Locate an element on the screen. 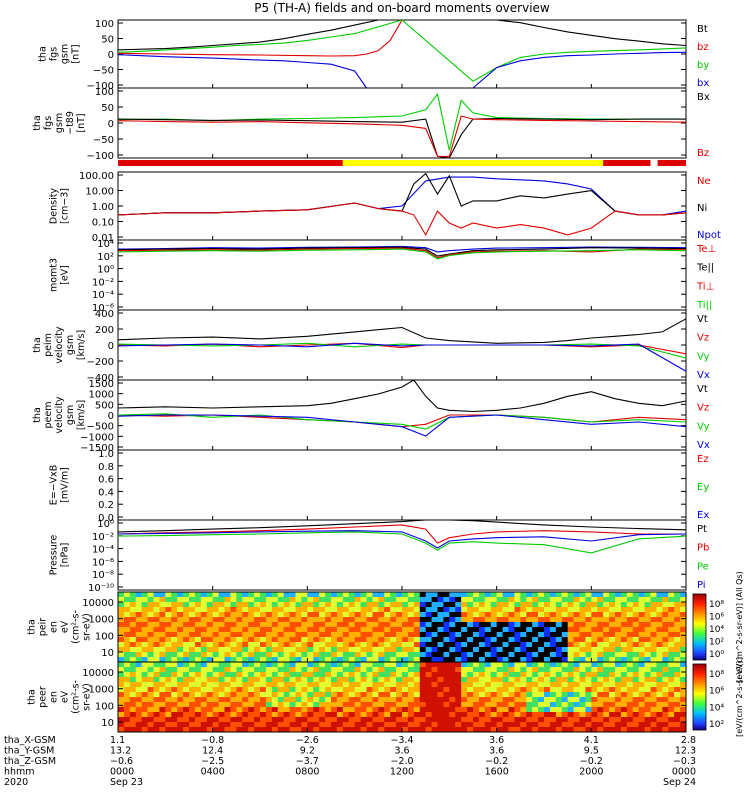 The height and width of the screenshot is (800, 750). y-axis-label: Density is located at coordinates (54, 206).